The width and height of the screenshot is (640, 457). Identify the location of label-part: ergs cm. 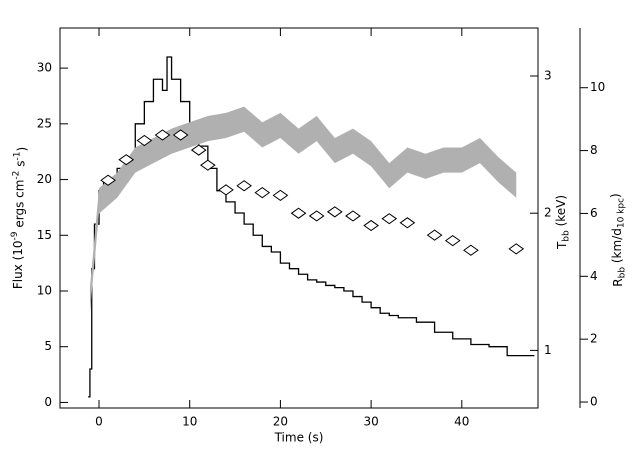
(19, 206).